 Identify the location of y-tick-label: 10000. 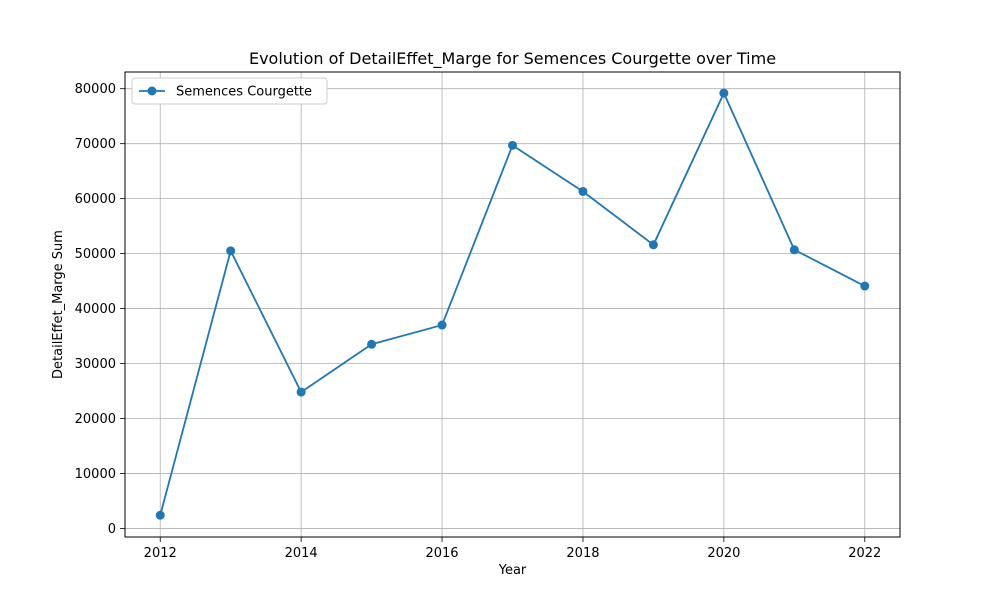
(95, 474).